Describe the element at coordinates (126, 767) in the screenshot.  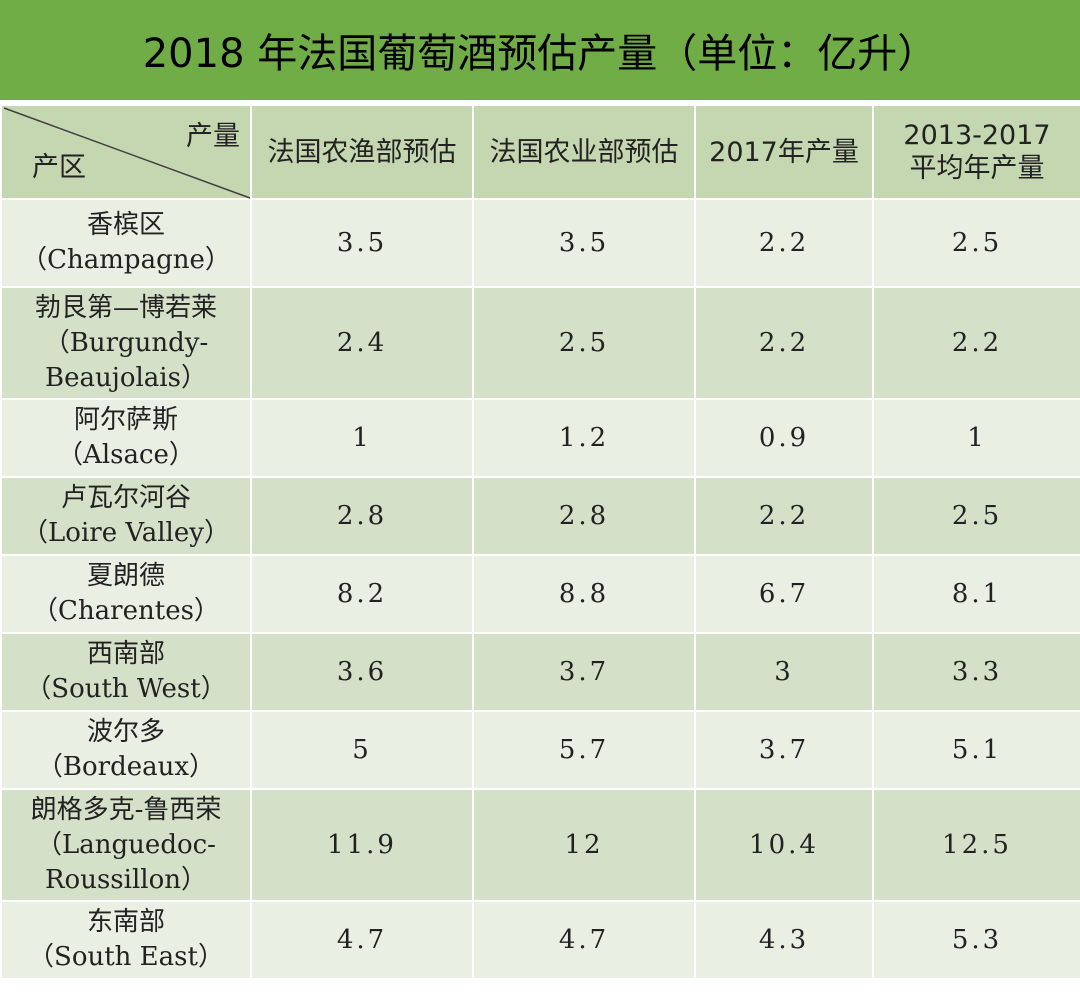
I see `region-name-en: （Bordeaux）` at that location.